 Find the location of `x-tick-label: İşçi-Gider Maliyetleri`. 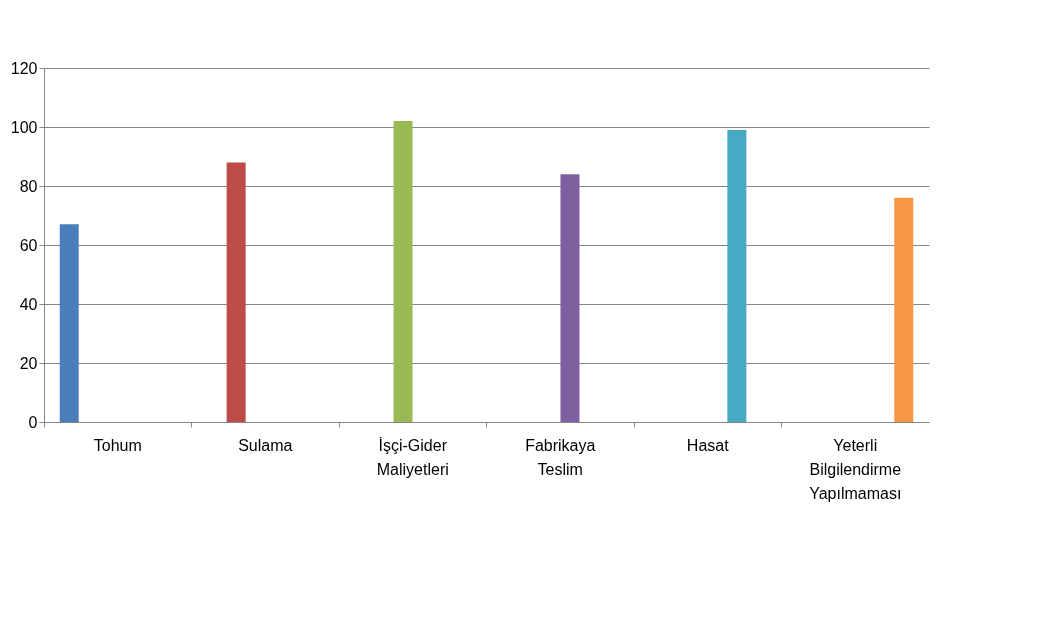

x-tick-label: İşçi-Gider Maliyetleri is located at coordinates (412, 456).